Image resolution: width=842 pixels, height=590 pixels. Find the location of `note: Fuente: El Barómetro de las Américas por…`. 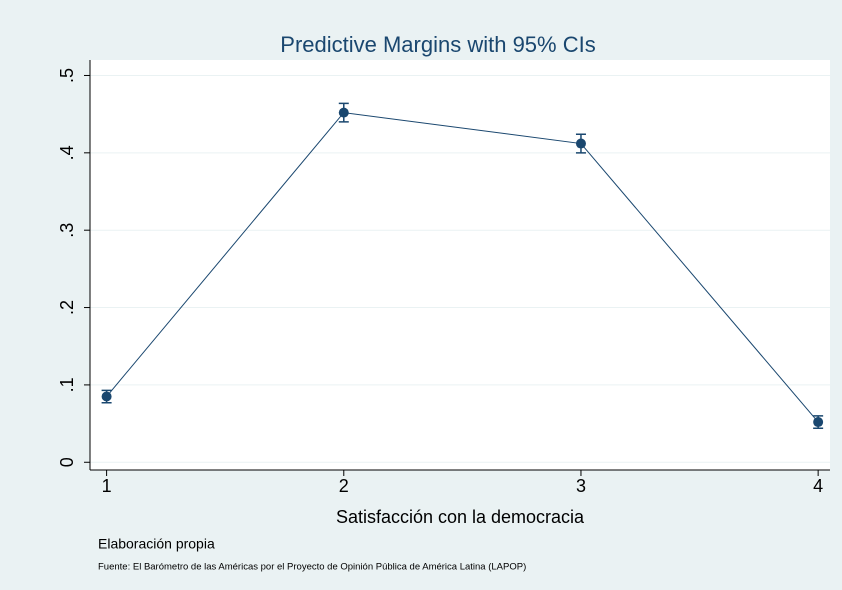

note: Fuente: El Barómetro de las Américas por… is located at coordinates (312, 567).